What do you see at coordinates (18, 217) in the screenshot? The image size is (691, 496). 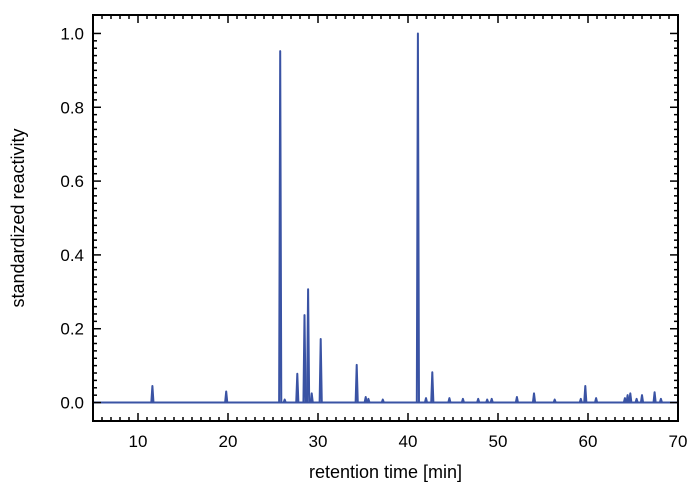 I see `y-axis-label: standardized reactivity` at bounding box center [18, 217].